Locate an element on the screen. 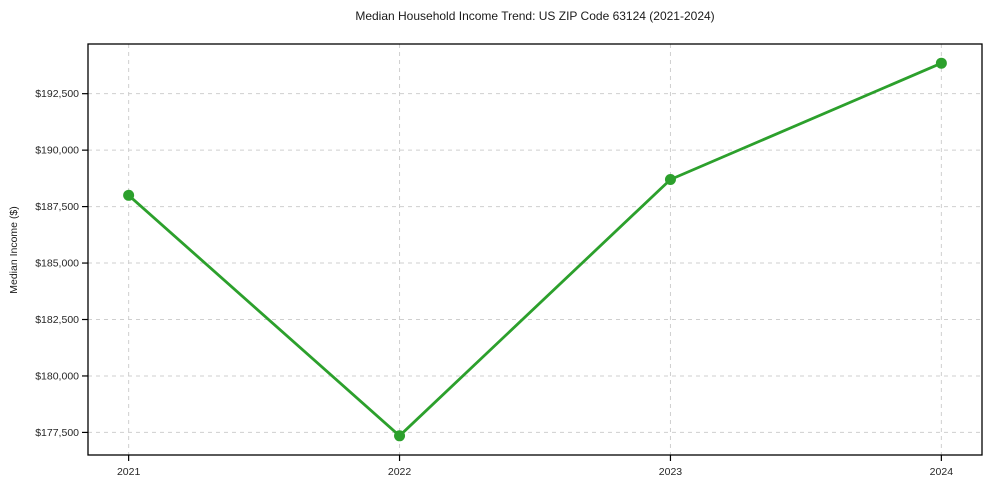 The height and width of the screenshot is (490, 989). y-tick-label: $192,500 is located at coordinates (57, 94).